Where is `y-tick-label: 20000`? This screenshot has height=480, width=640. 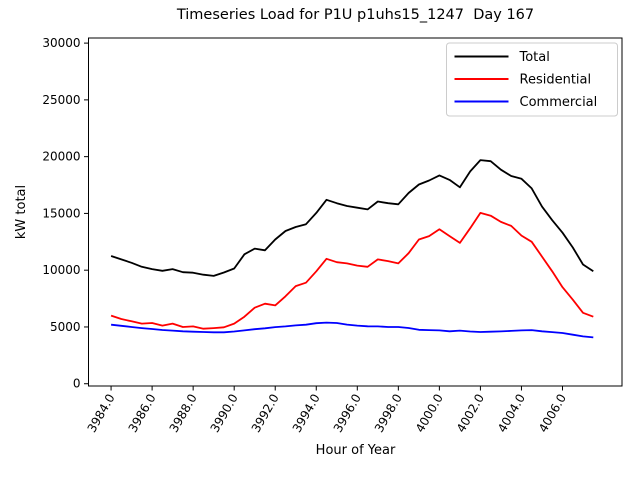
y-tick-label: 20000 is located at coordinates (61, 157).